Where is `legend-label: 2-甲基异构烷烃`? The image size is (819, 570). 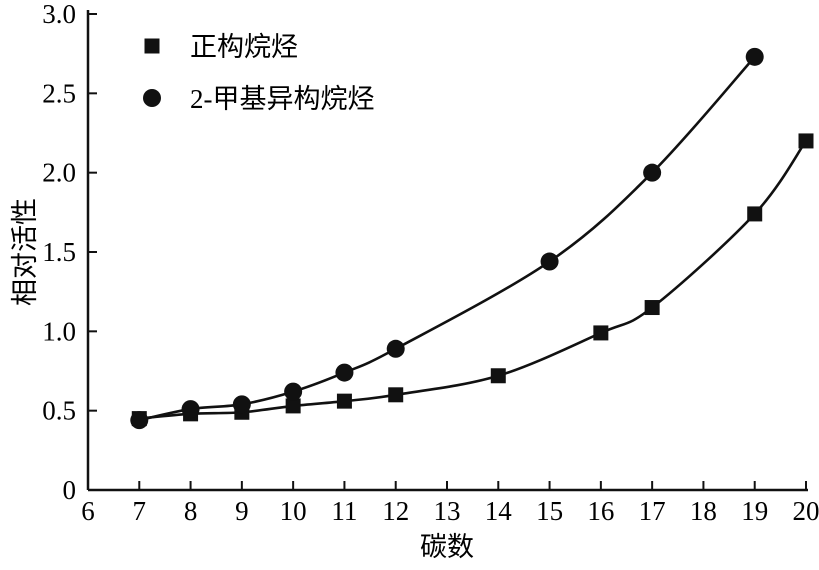
legend-label: 2-甲基异构烷烃 is located at coordinates (282, 99).